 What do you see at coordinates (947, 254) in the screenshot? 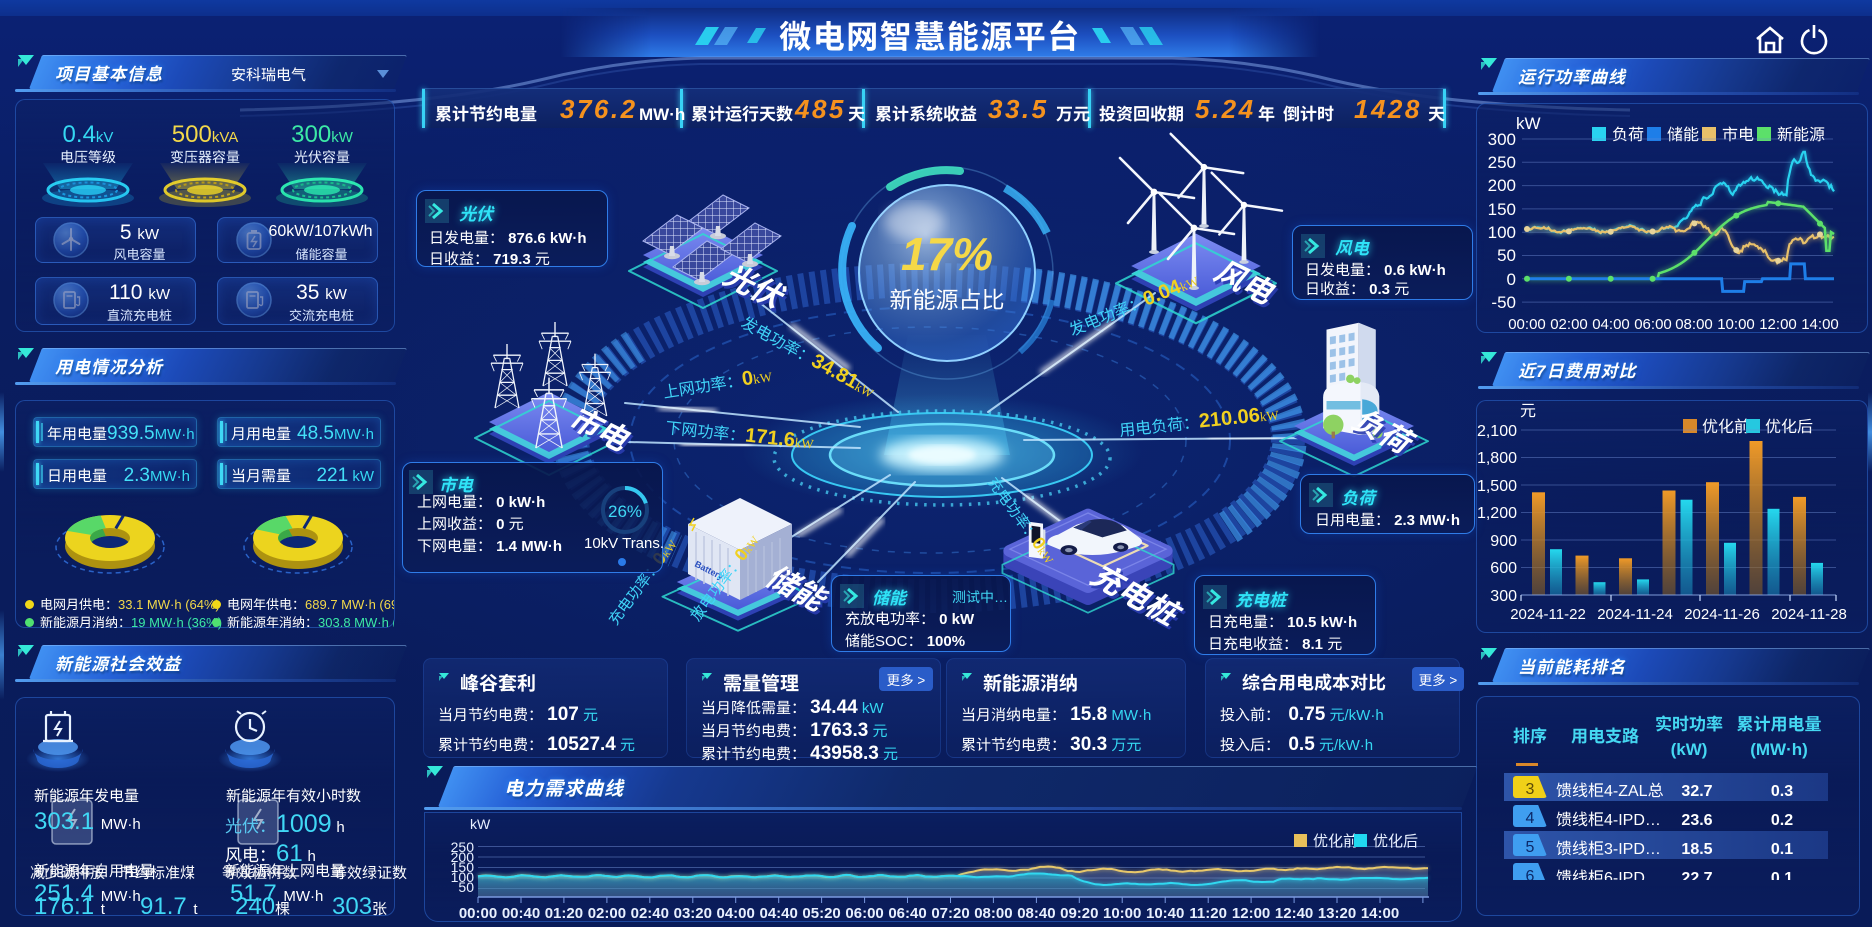
I see `svg-text: 17%` at bounding box center [947, 254].